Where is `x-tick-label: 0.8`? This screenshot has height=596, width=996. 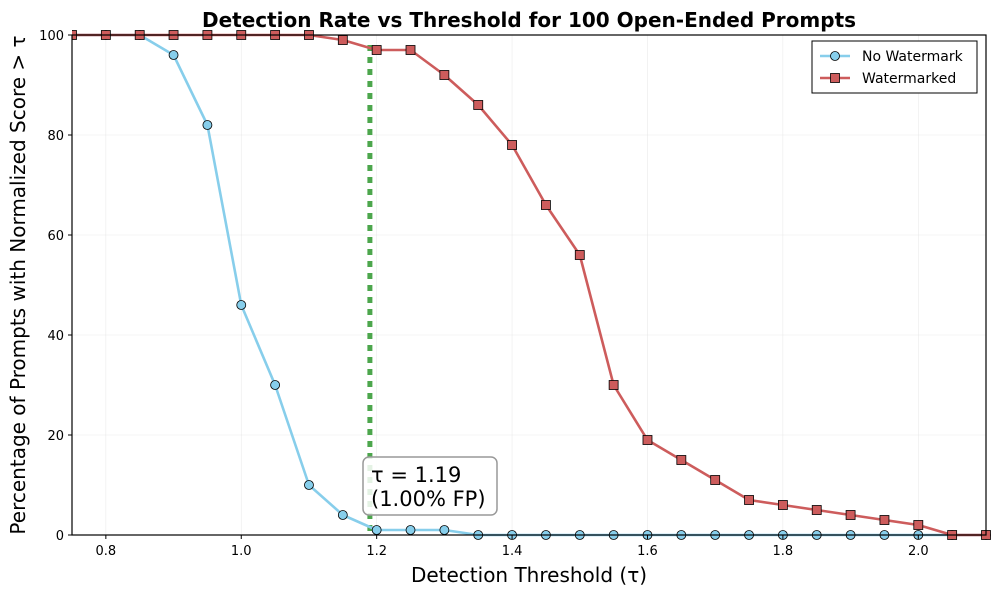
x-tick-label: 0.8 is located at coordinates (106, 551).